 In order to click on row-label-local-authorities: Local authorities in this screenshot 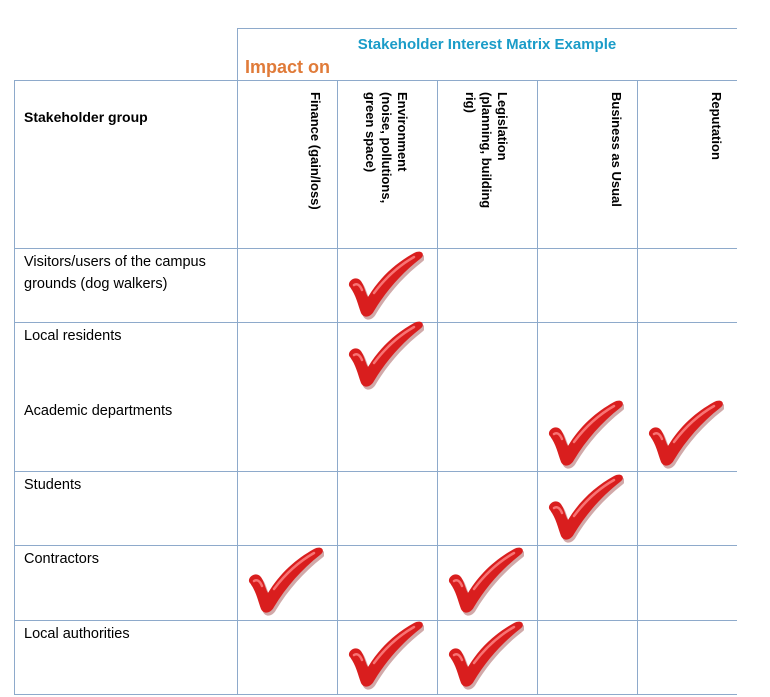, I will do `click(77, 634)`.